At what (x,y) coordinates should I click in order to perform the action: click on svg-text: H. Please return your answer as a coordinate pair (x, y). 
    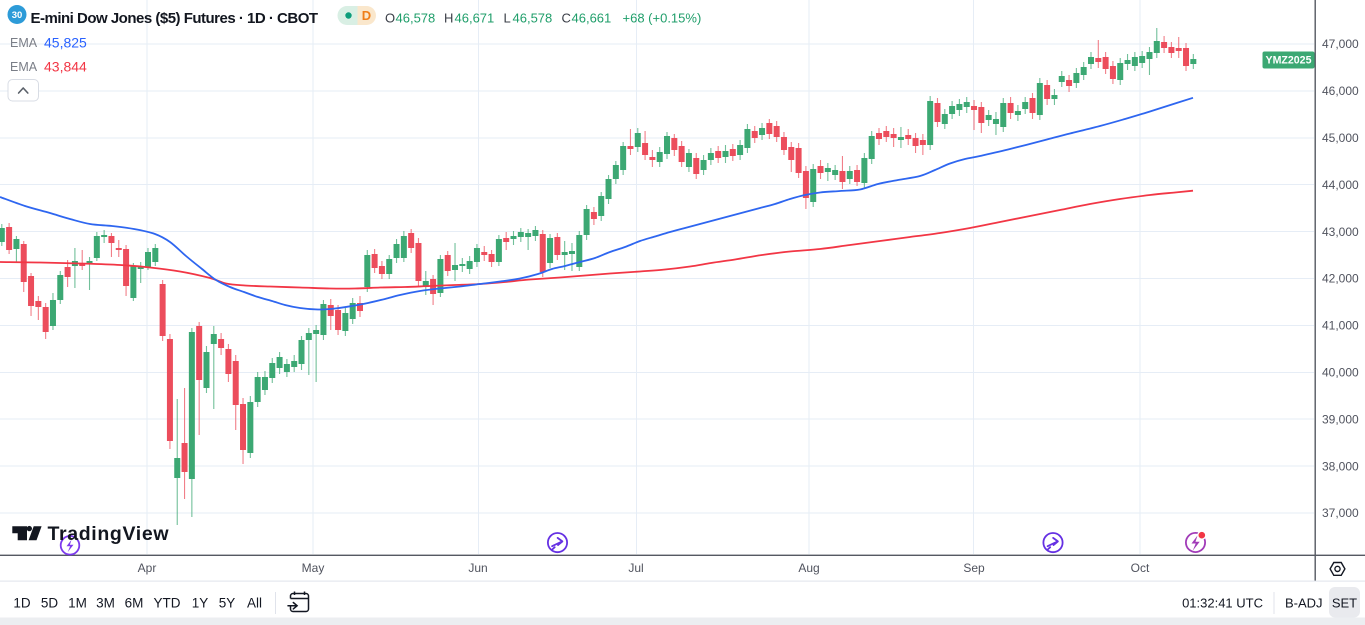
    Looking at the image, I should click on (448, 18).